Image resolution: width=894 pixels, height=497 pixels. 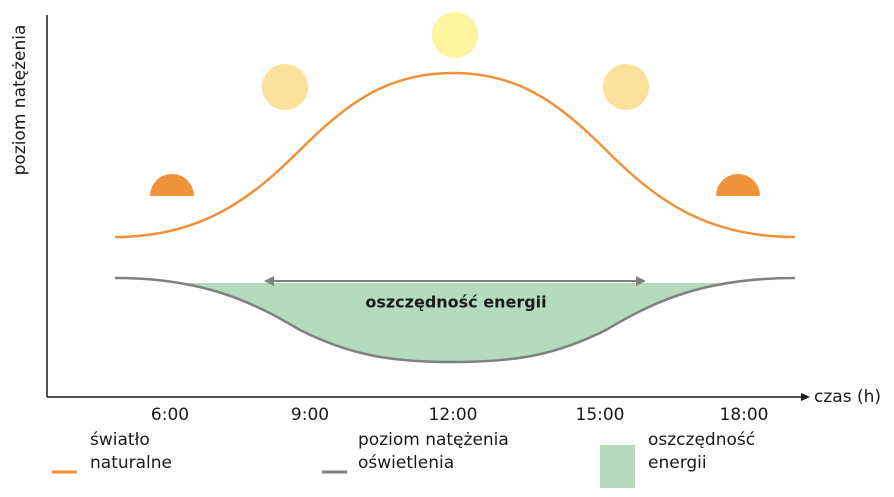 What do you see at coordinates (701, 440) in the screenshot?
I see `legend-label: oszczędność` at bounding box center [701, 440].